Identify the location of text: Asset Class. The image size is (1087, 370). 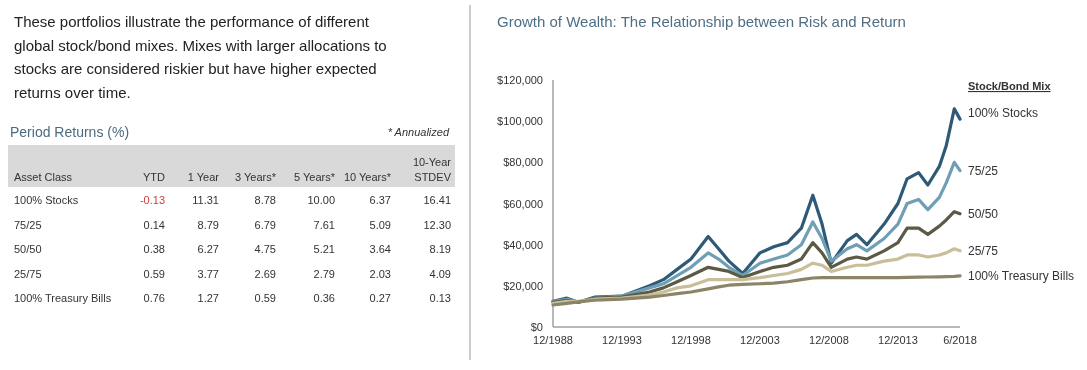
(43, 177).